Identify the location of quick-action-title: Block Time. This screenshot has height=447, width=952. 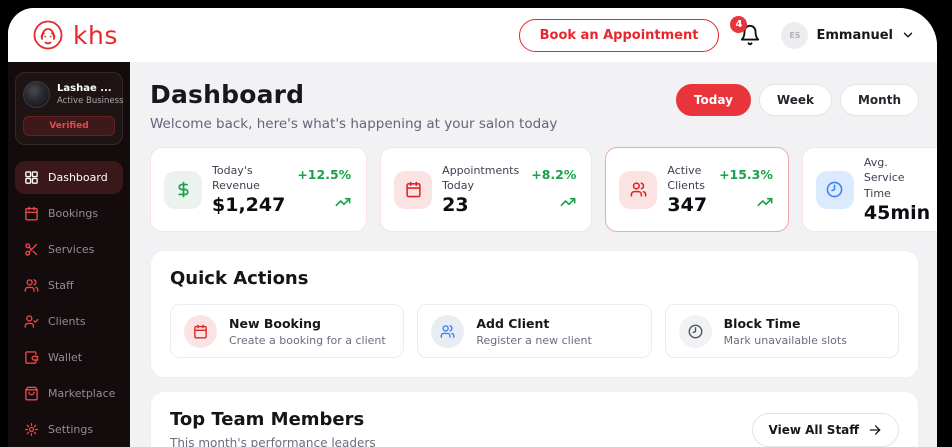
(762, 323).